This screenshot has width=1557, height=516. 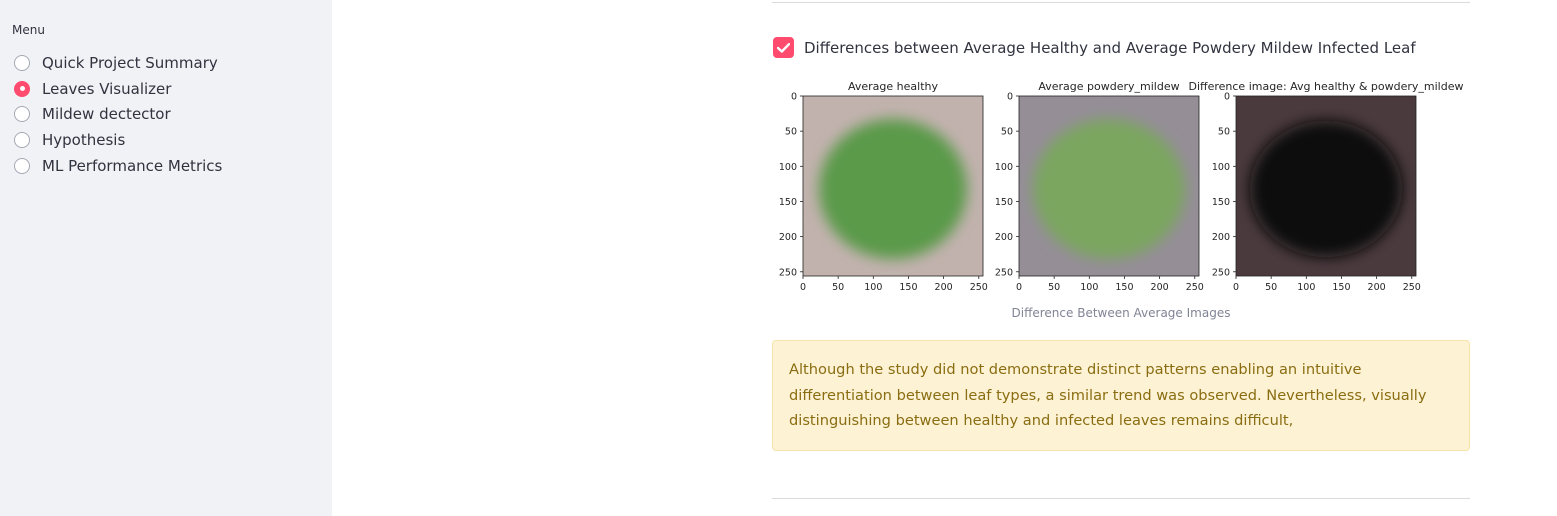 I want to click on checkbox-checked-icon, so click(x=783, y=47).